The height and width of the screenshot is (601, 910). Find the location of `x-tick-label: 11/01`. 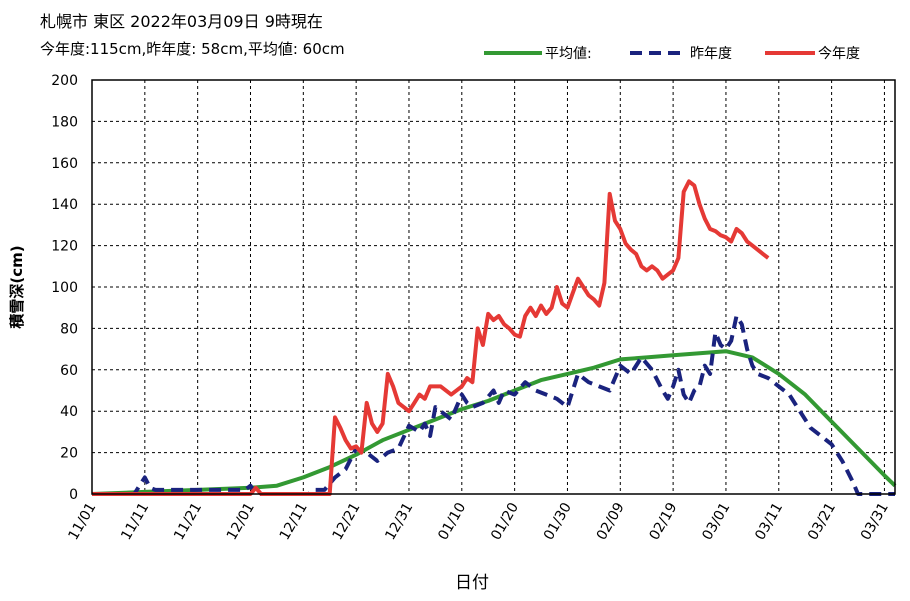

x-tick-label: 11/01 is located at coordinates (82, 521).